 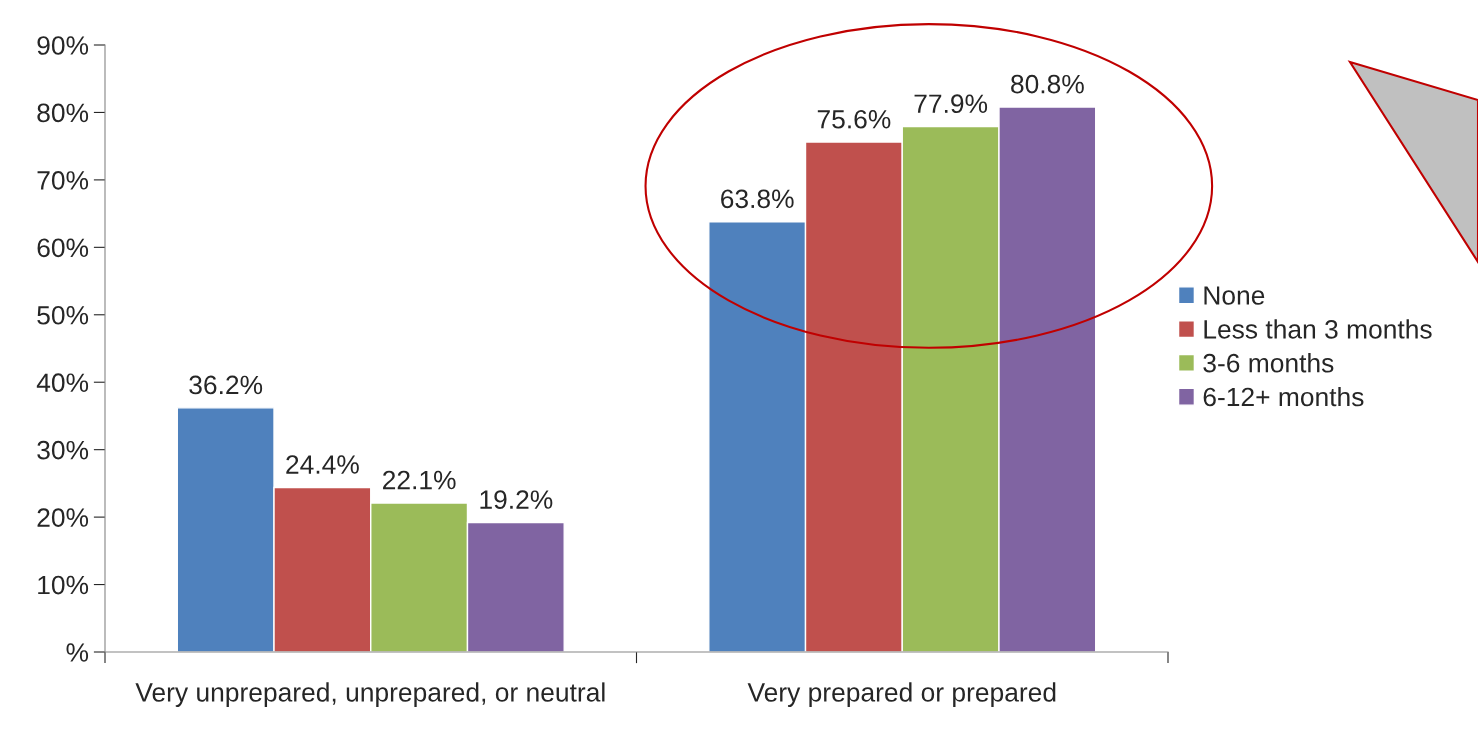 What do you see at coordinates (1283, 396) in the screenshot?
I see `legend-label: 6-12+ months` at bounding box center [1283, 396].